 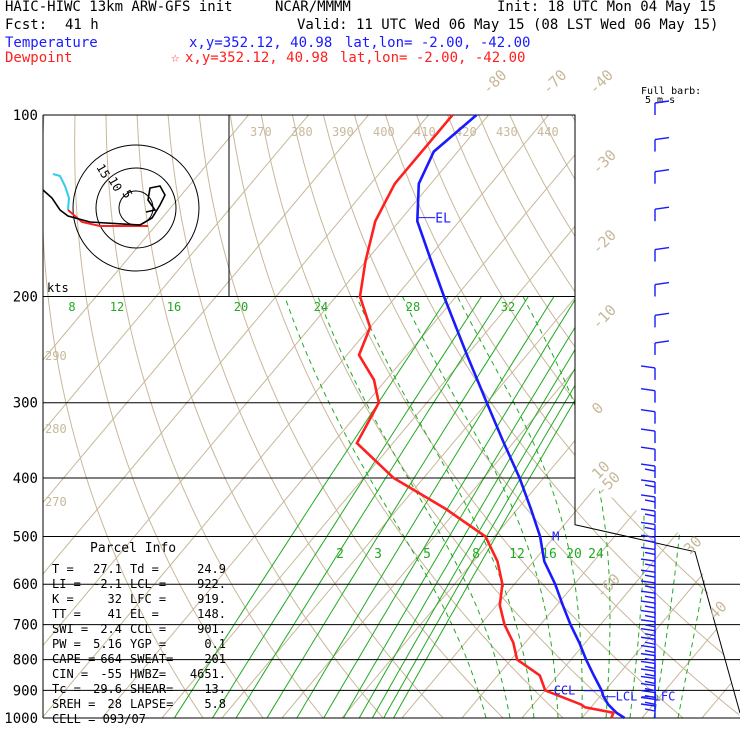 I want to click on parcel-info-cell: 5.8, so click(x=215, y=704).